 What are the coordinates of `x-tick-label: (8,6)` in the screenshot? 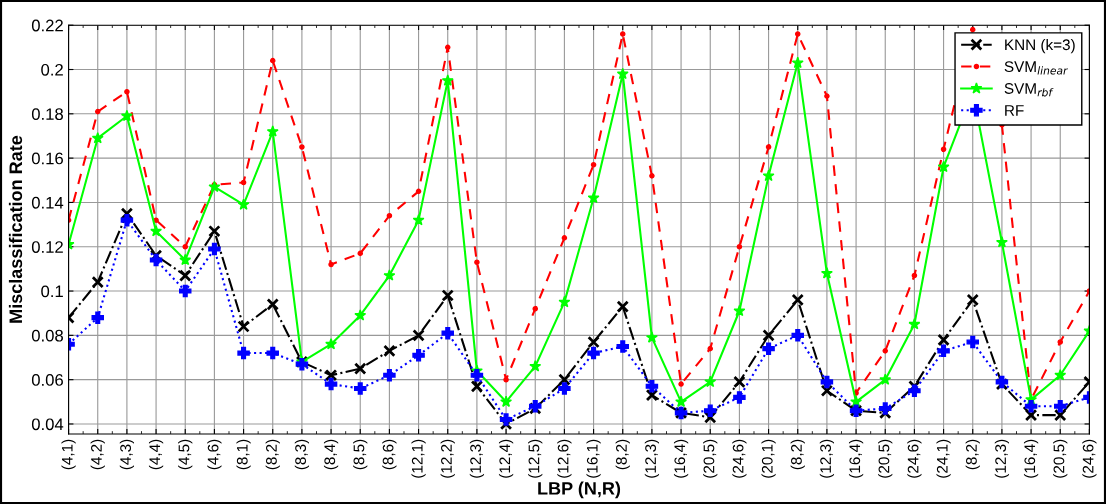 It's located at (389, 454).